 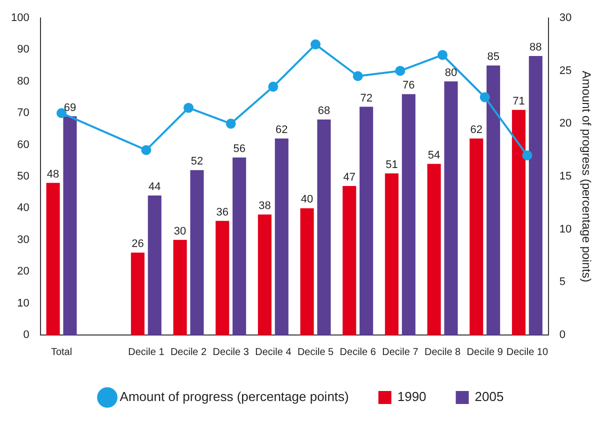 I want to click on data-label: 76, so click(x=408, y=86).